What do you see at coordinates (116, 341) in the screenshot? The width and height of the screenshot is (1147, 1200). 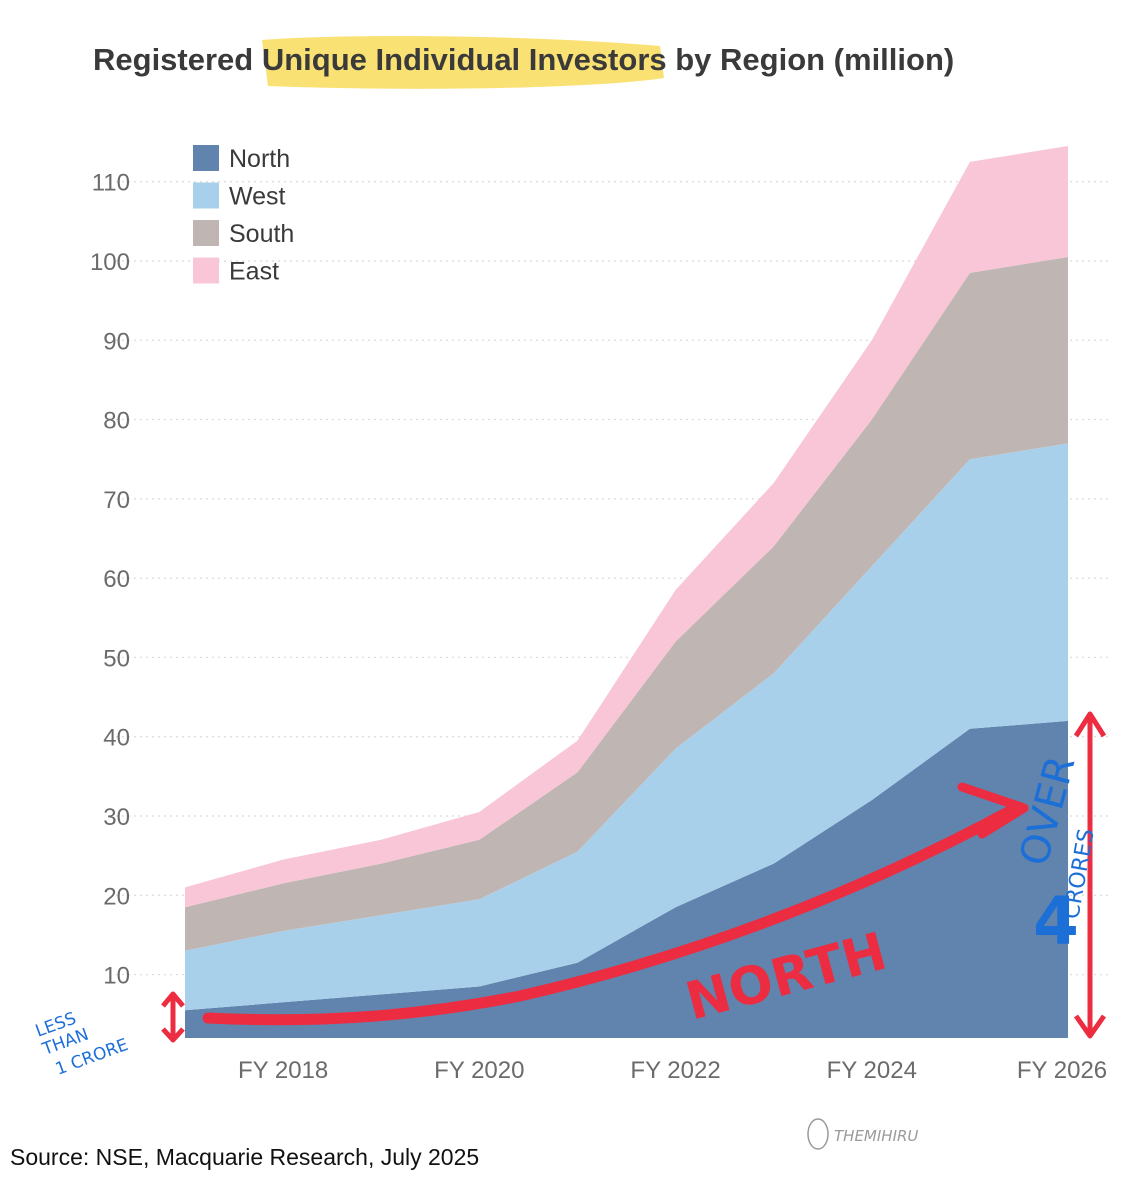 I see `y-tick-90: 90` at bounding box center [116, 341].